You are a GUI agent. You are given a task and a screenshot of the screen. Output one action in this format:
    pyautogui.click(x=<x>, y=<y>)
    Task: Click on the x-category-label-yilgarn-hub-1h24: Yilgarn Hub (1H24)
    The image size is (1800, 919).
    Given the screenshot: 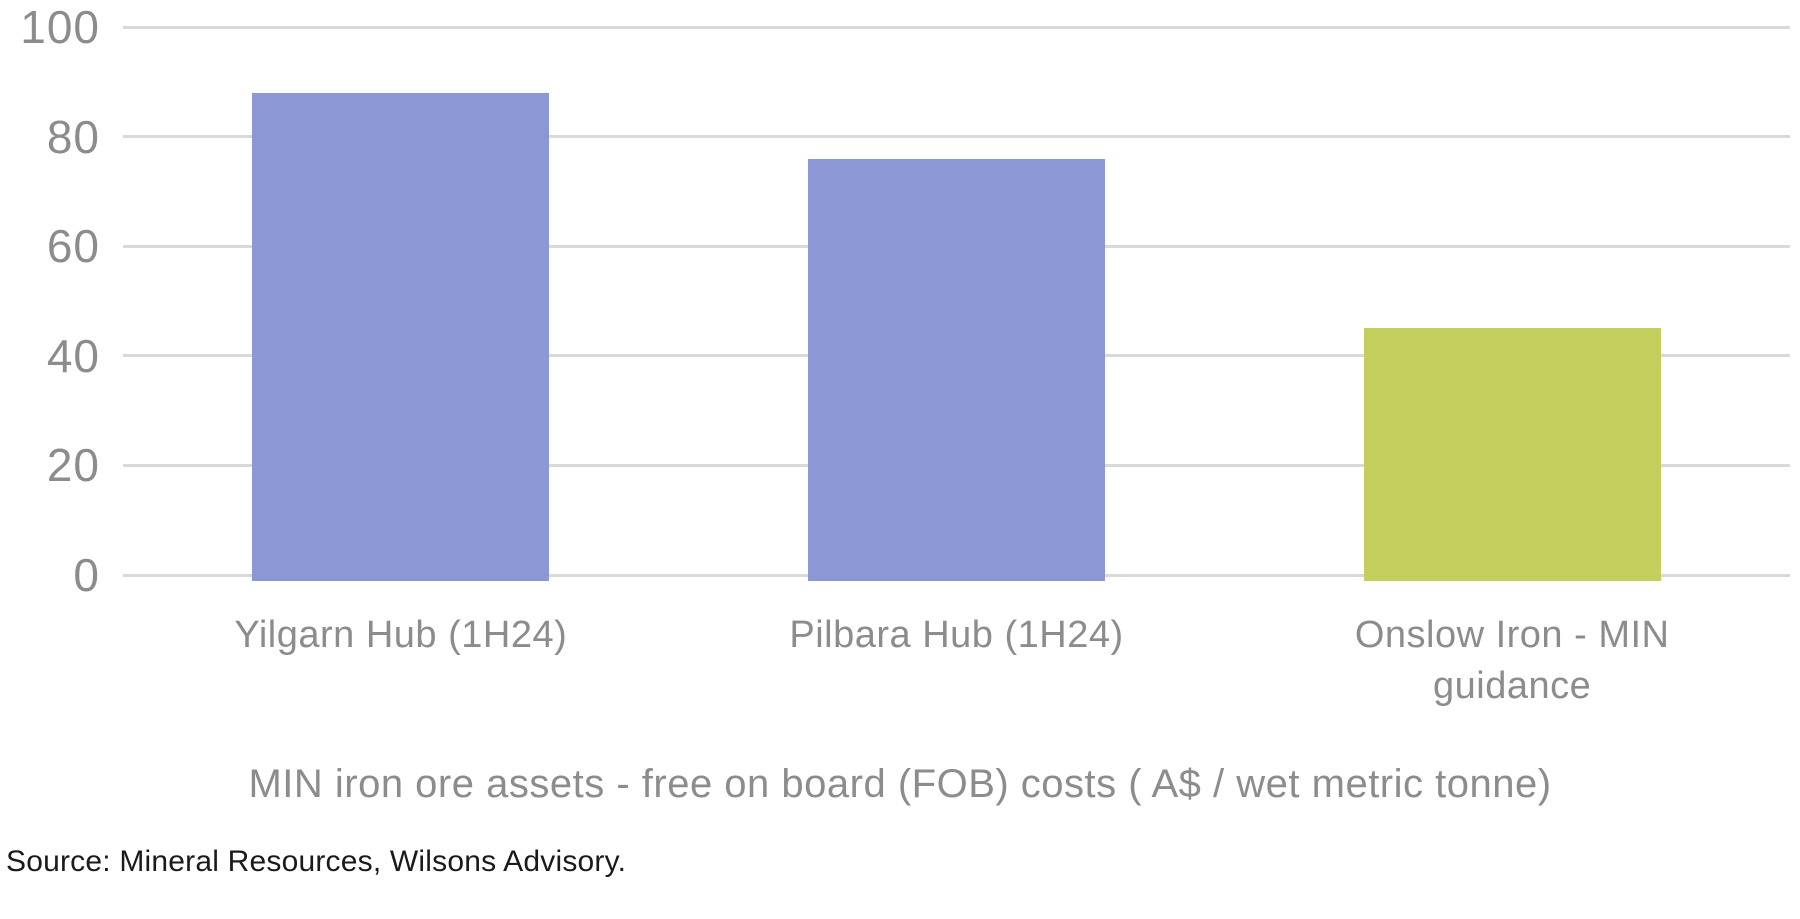 What is the action you would take?
    pyautogui.click(x=401, y=635)
    